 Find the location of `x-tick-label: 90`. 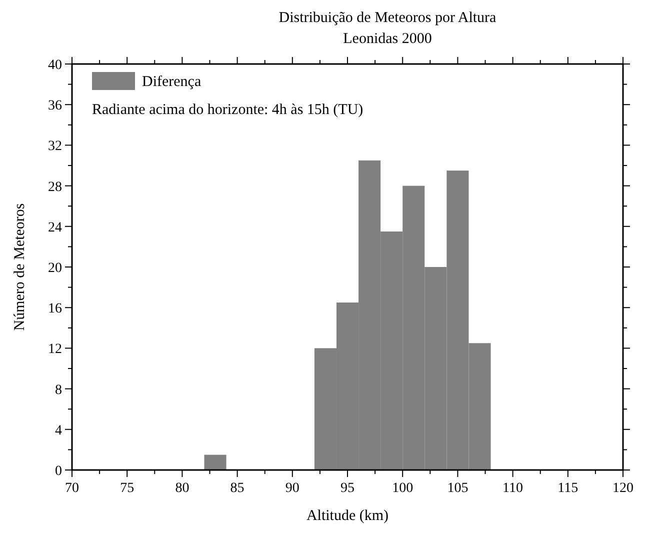

x-tick-label: 90 is located at coordinates (292, 488).